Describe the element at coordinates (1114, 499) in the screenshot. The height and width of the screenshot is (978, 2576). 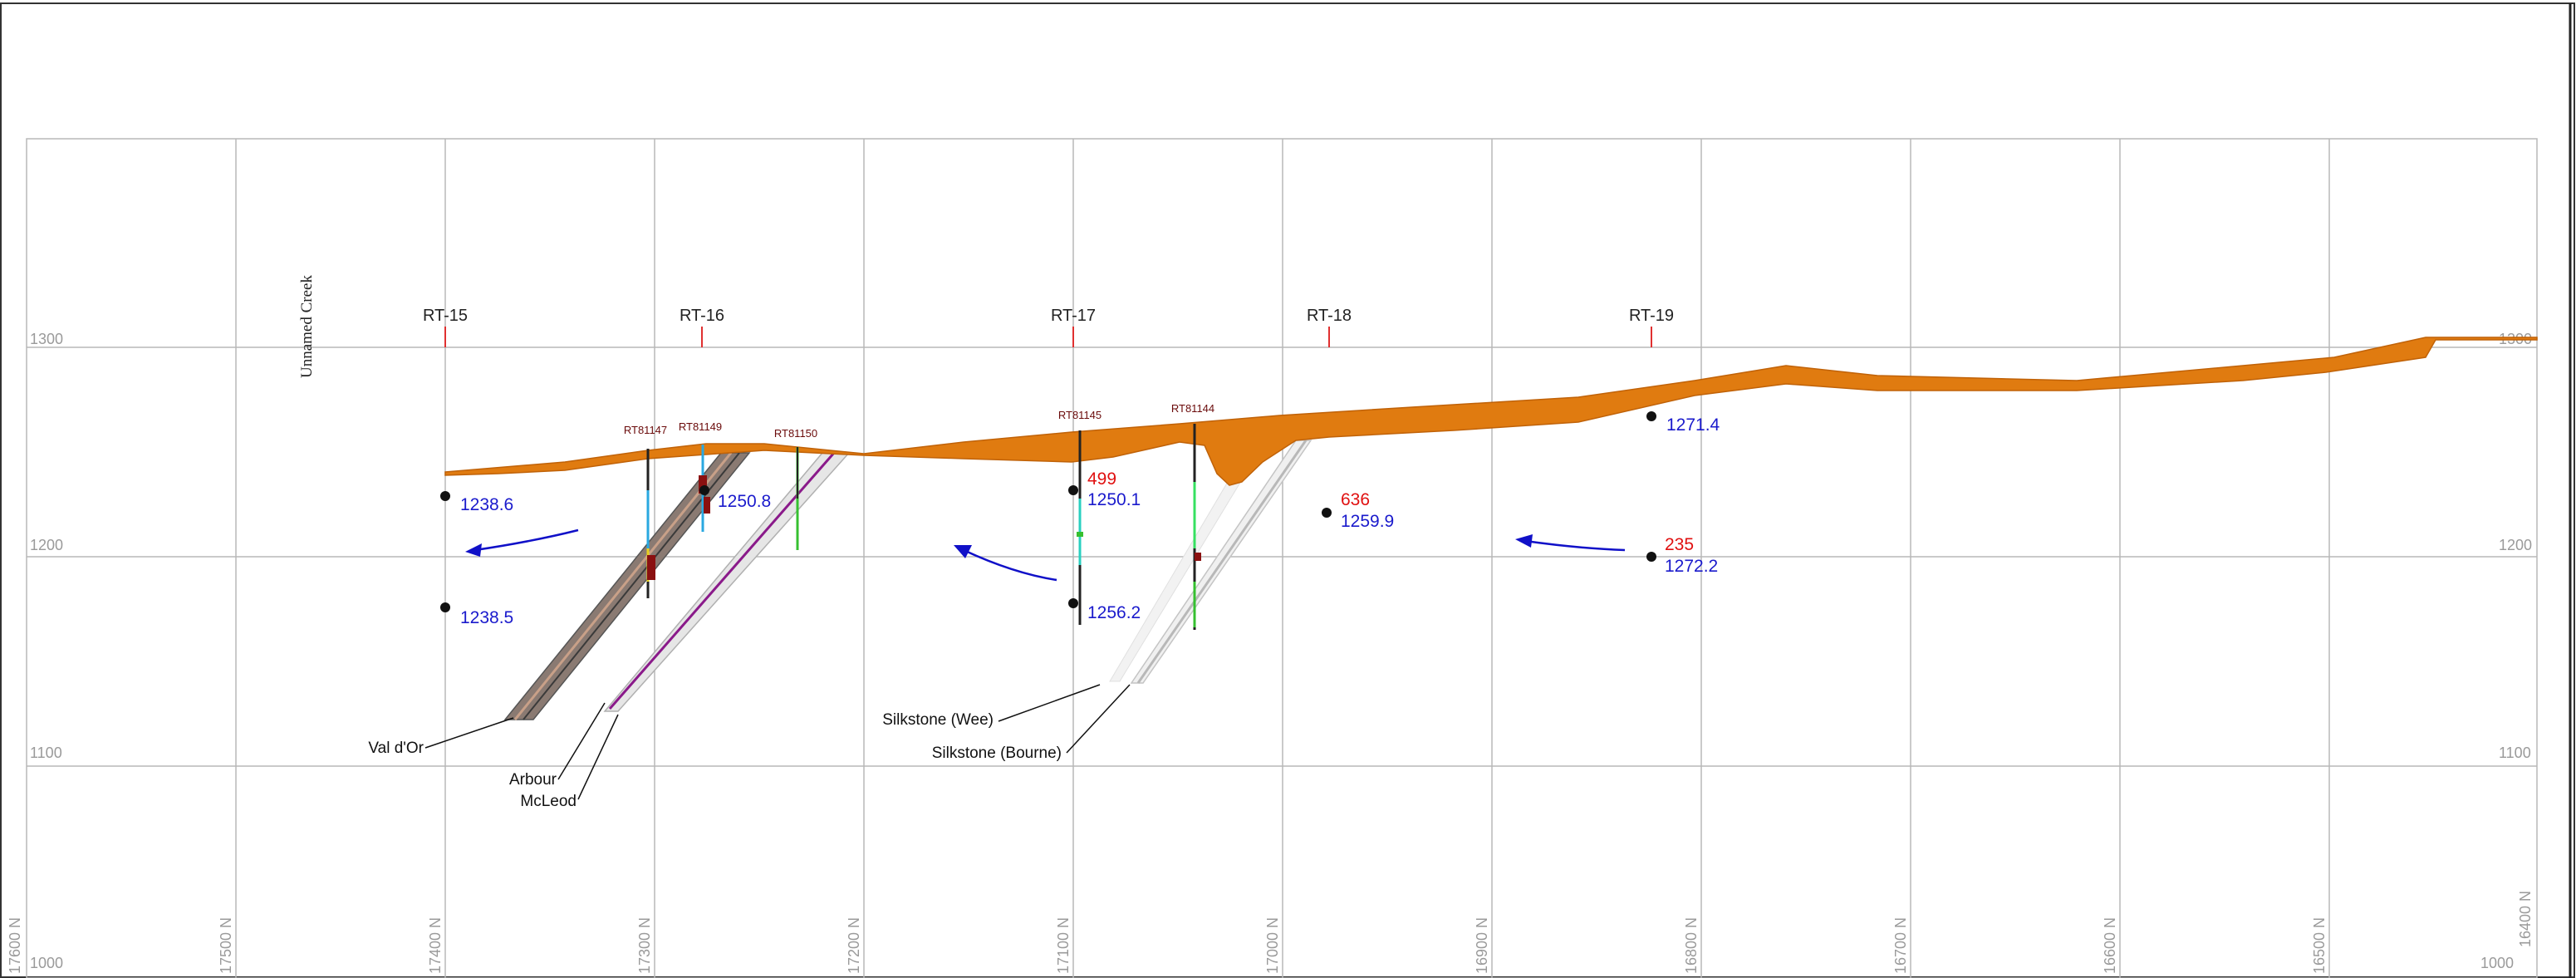
I see `head-value: 1250.1` at that location.